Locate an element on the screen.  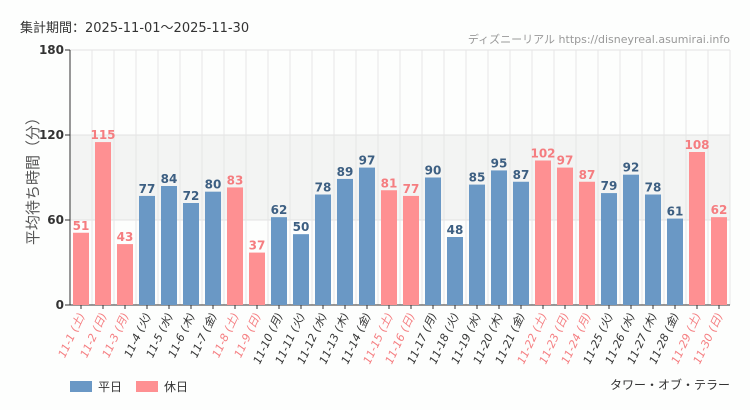
data-label: 61 is located at coordinates (675, 212).